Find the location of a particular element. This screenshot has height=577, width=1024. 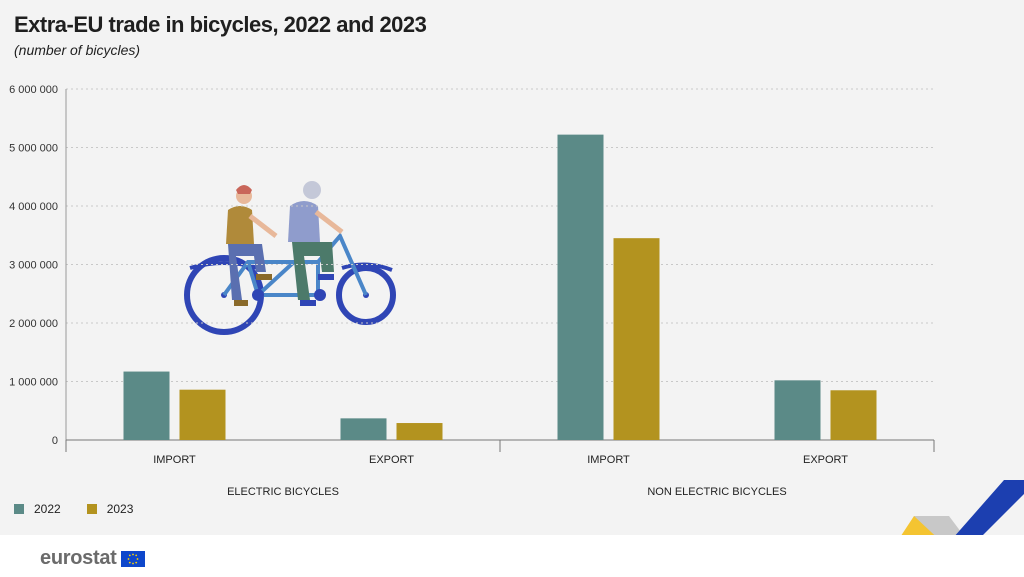

eu-flag-icon is located at coordinates (132, 558).